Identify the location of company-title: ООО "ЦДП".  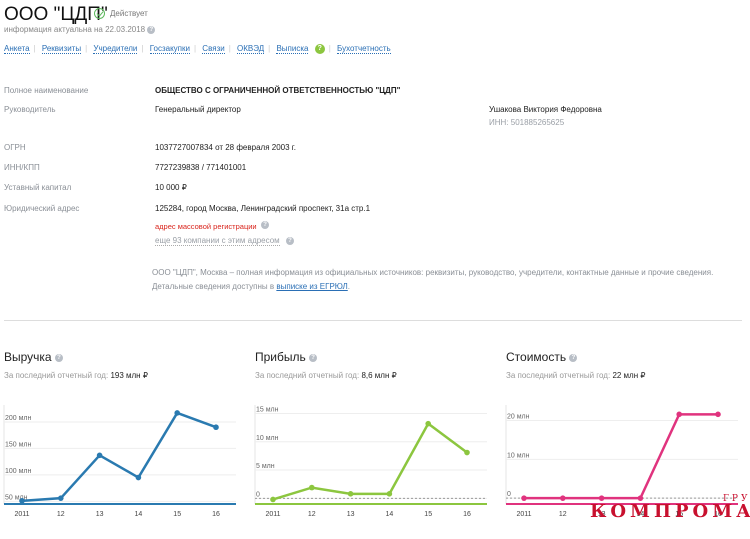
(56, 14).